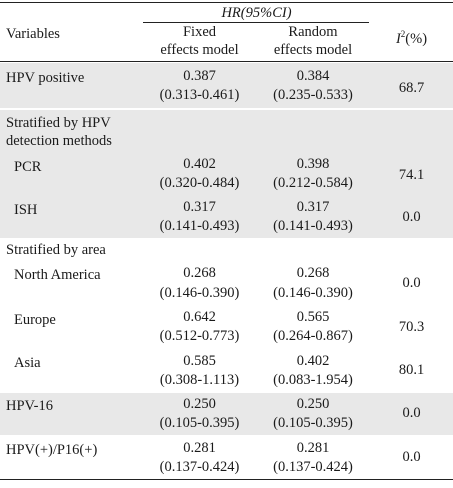  What do you see at coordinates (313, 380) in the screenshot?
I see `random-ci-asia: (0.083-1.954)` at bounding box center [313, 380].